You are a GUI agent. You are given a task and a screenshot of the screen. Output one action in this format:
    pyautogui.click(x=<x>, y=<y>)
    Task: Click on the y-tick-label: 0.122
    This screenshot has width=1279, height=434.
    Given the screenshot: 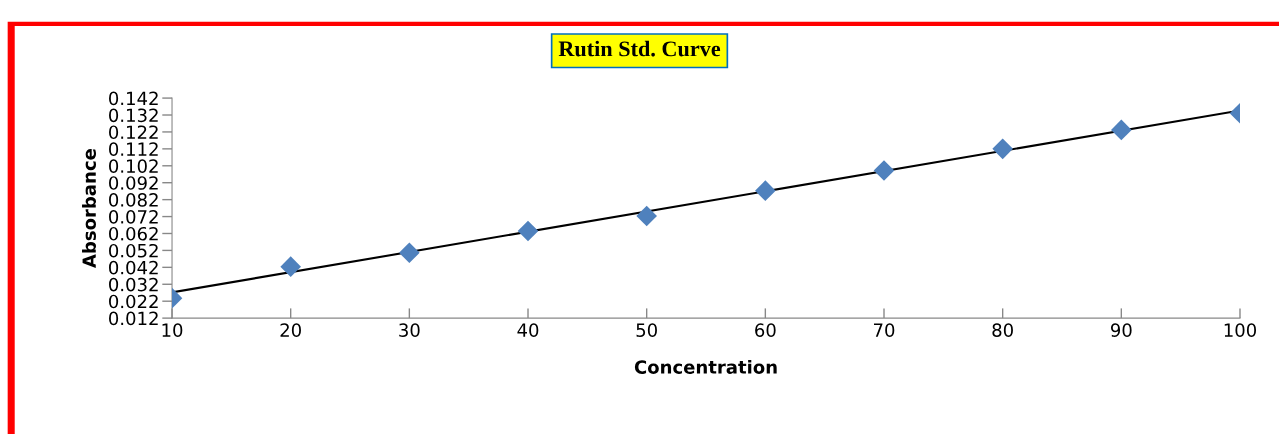 What is the action you would take?
    pyautogui.click(x=133, y=132)
    